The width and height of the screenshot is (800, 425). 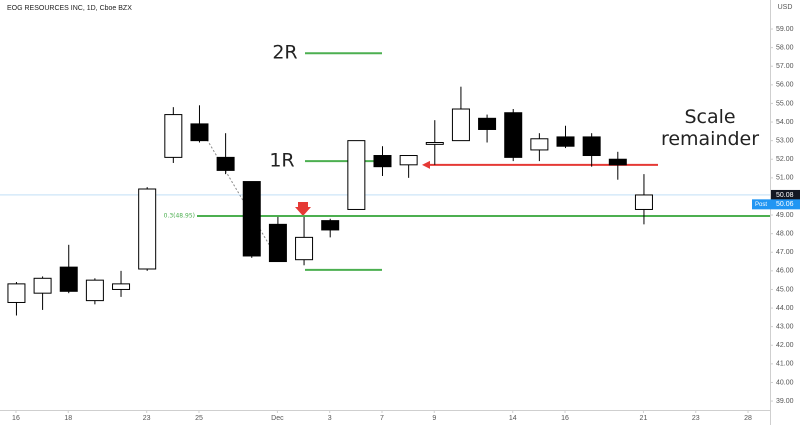 I want to click on x-tick-label: Dec, so click(x=277, y=418).